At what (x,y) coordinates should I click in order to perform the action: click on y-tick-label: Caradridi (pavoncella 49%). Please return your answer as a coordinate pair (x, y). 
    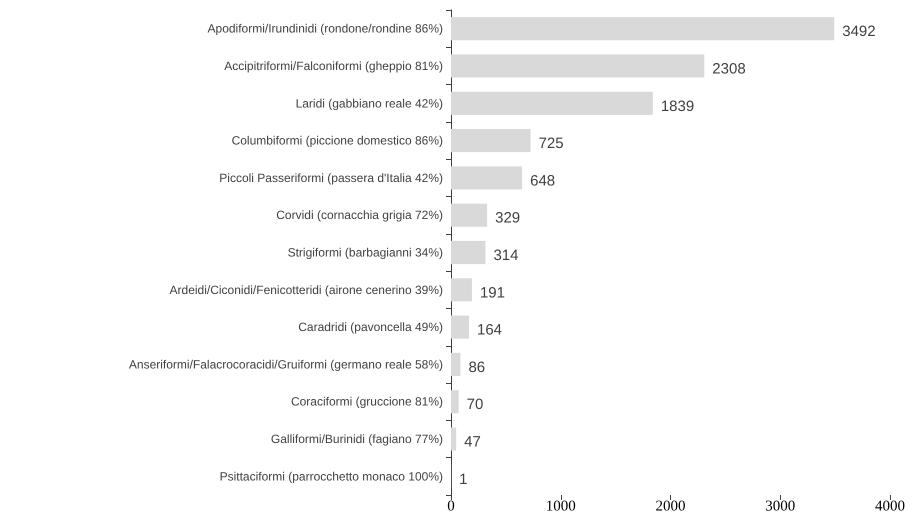
    Looking at the image, I should click on (370, 327).